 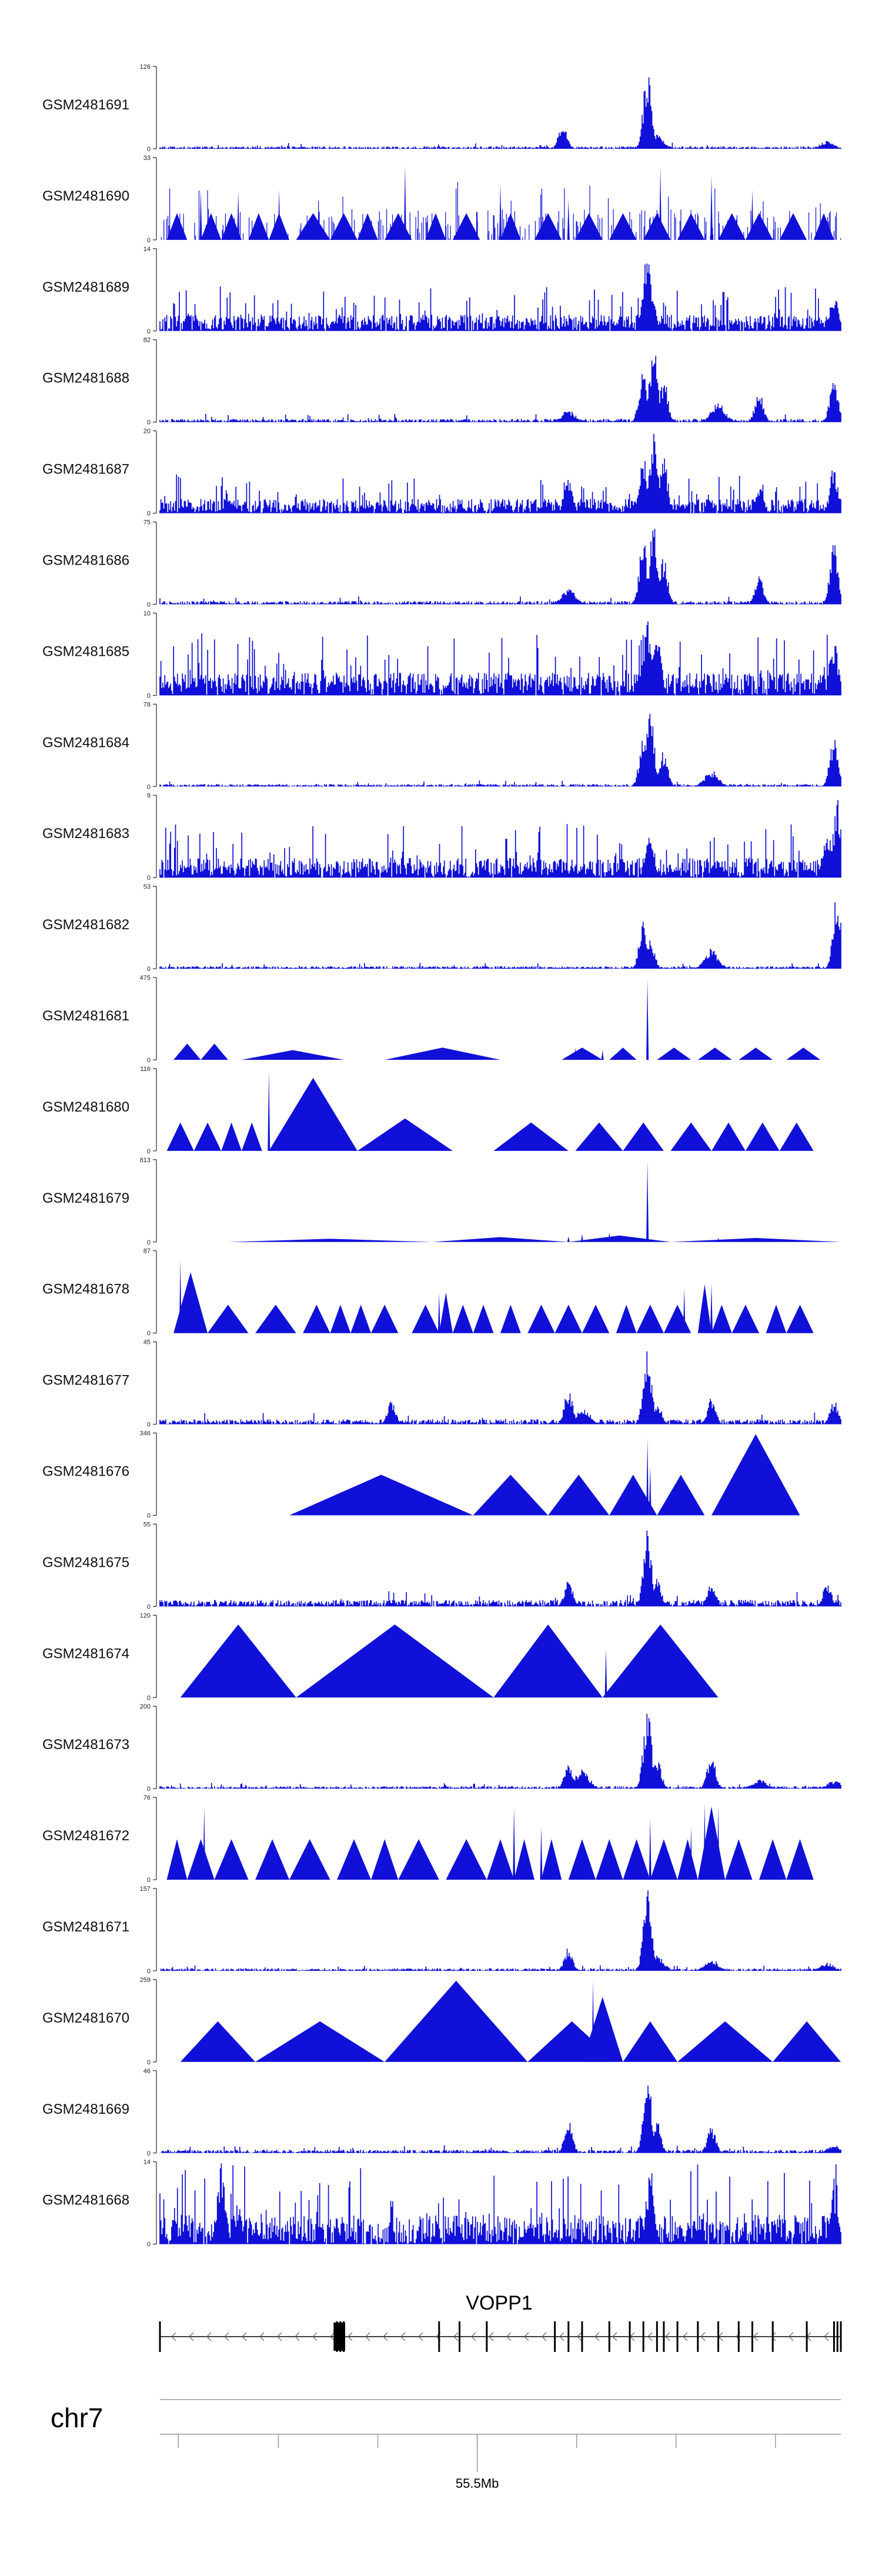 I want to click on y-max-label: 157, so click(x=145, y=1889).